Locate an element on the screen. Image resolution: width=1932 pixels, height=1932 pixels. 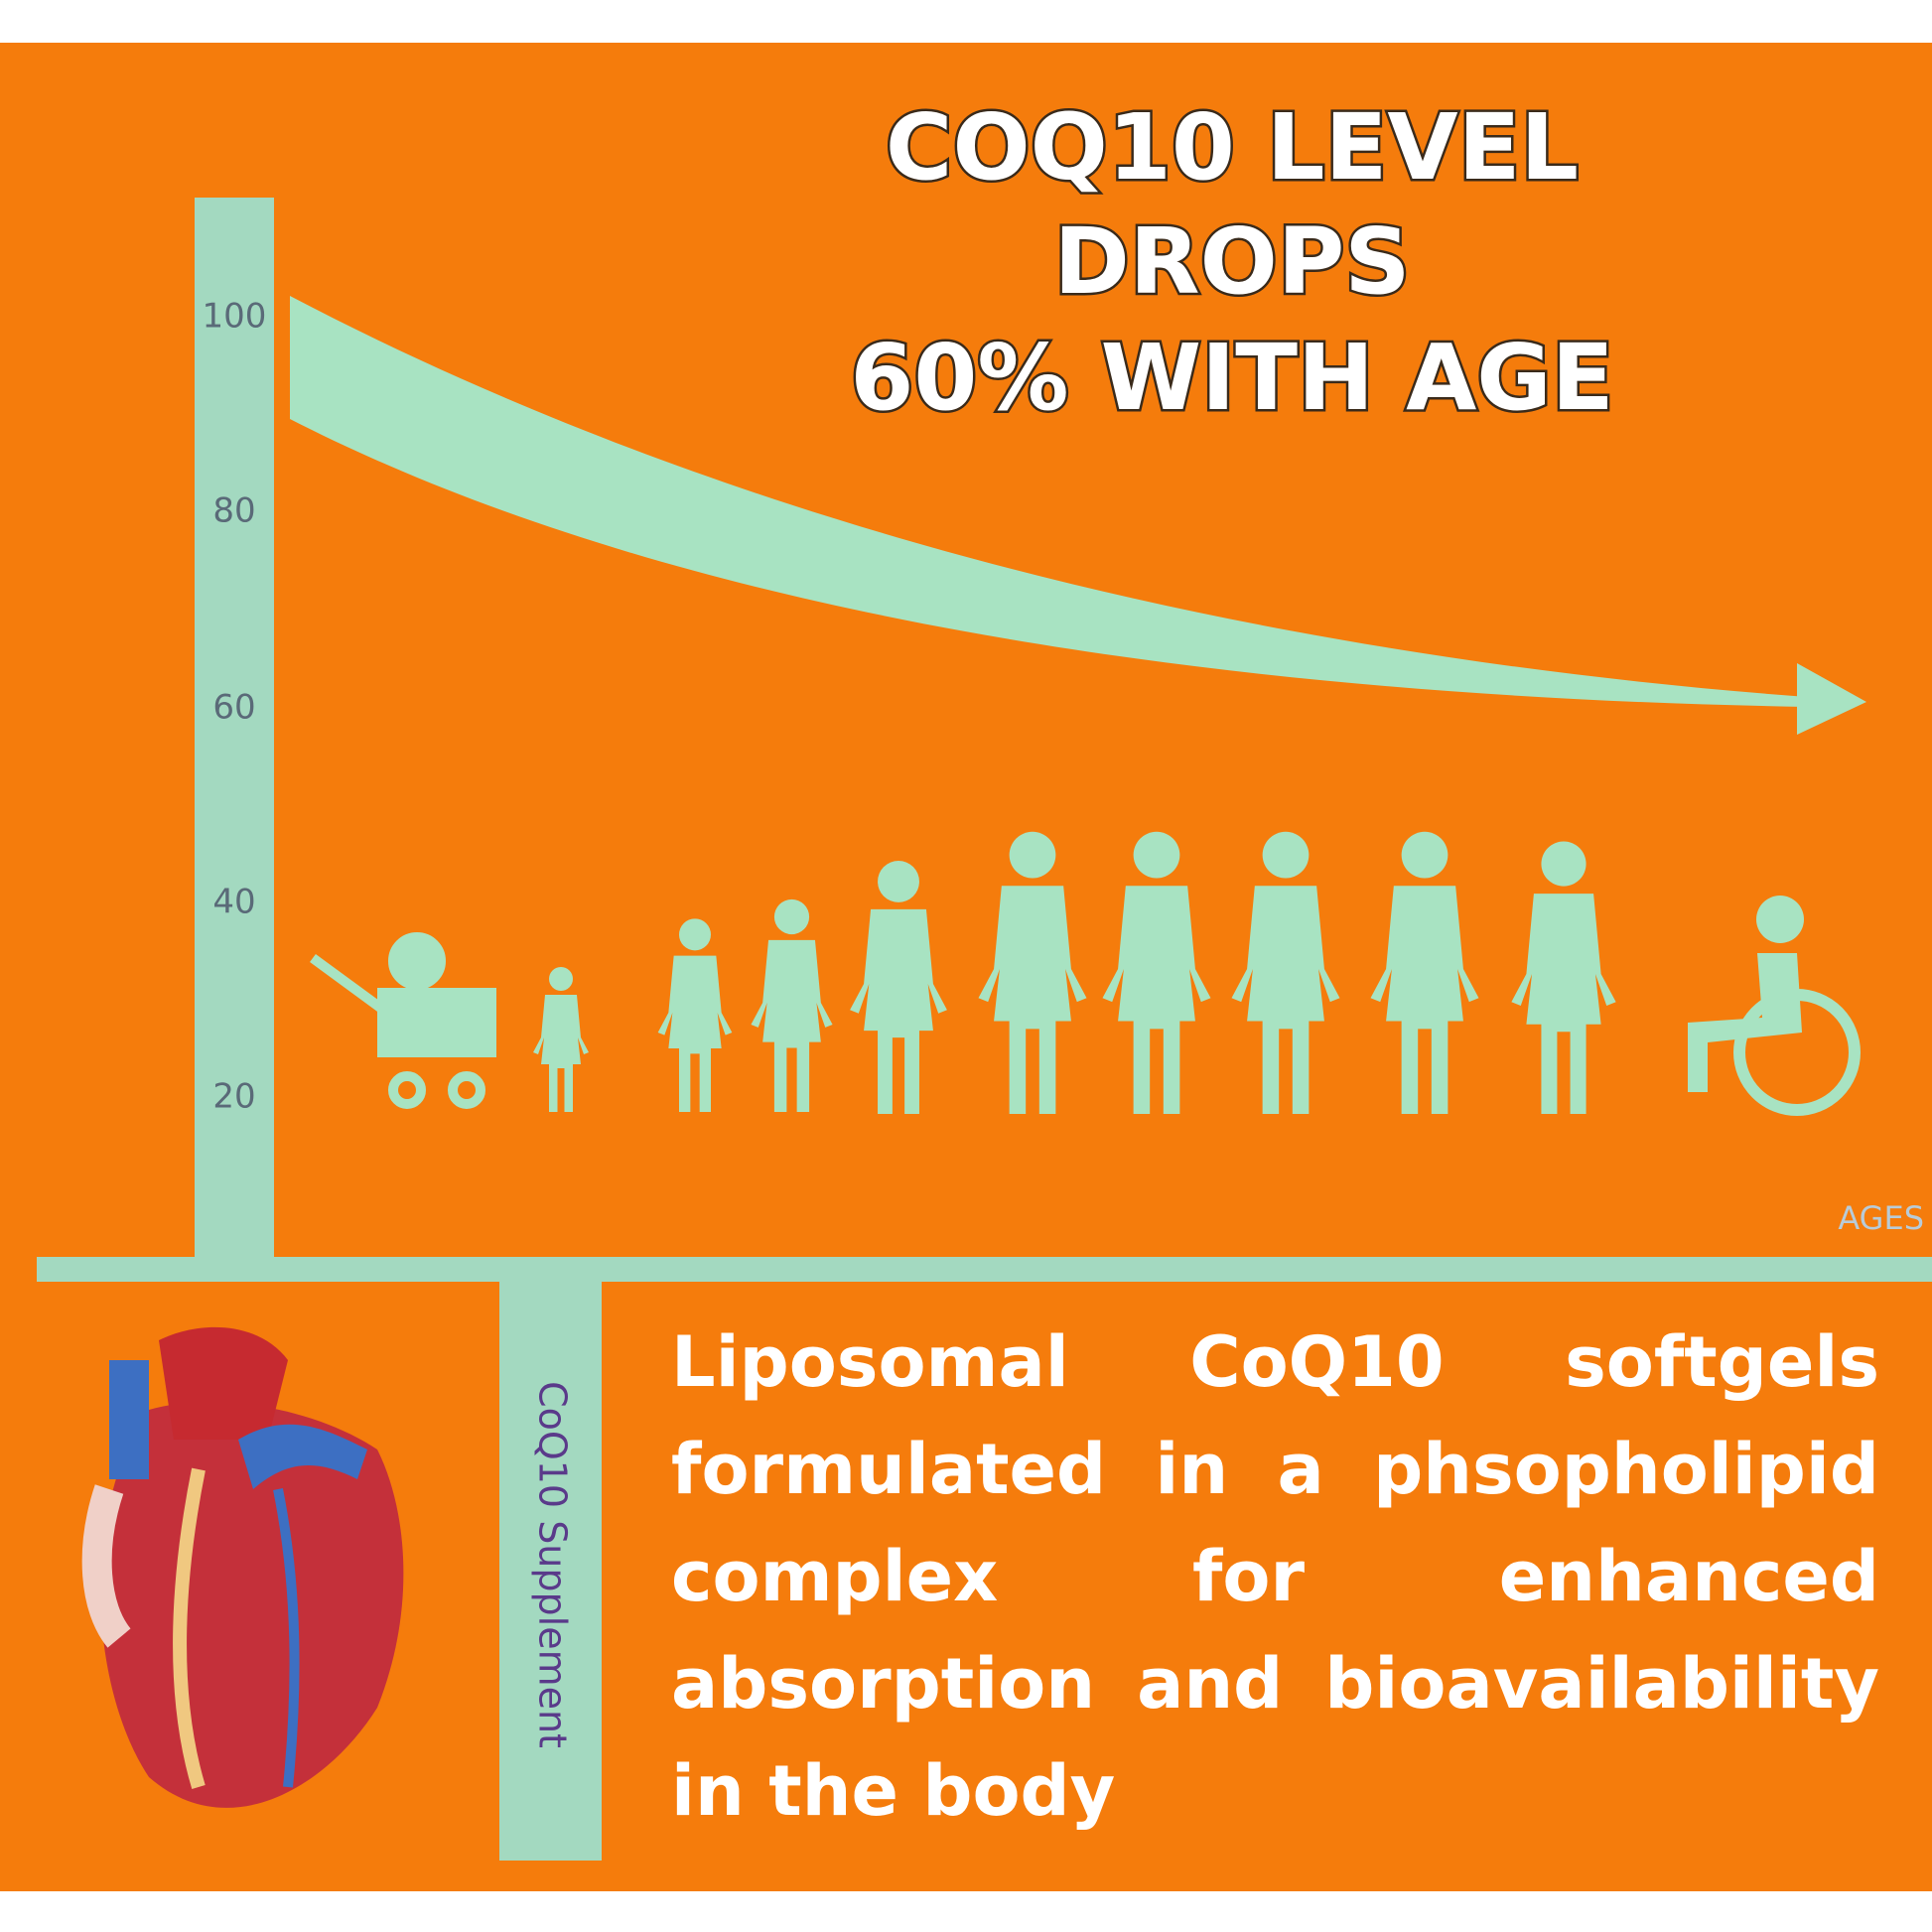
y-tick-label: 60 is located at coordinates (233, 708).